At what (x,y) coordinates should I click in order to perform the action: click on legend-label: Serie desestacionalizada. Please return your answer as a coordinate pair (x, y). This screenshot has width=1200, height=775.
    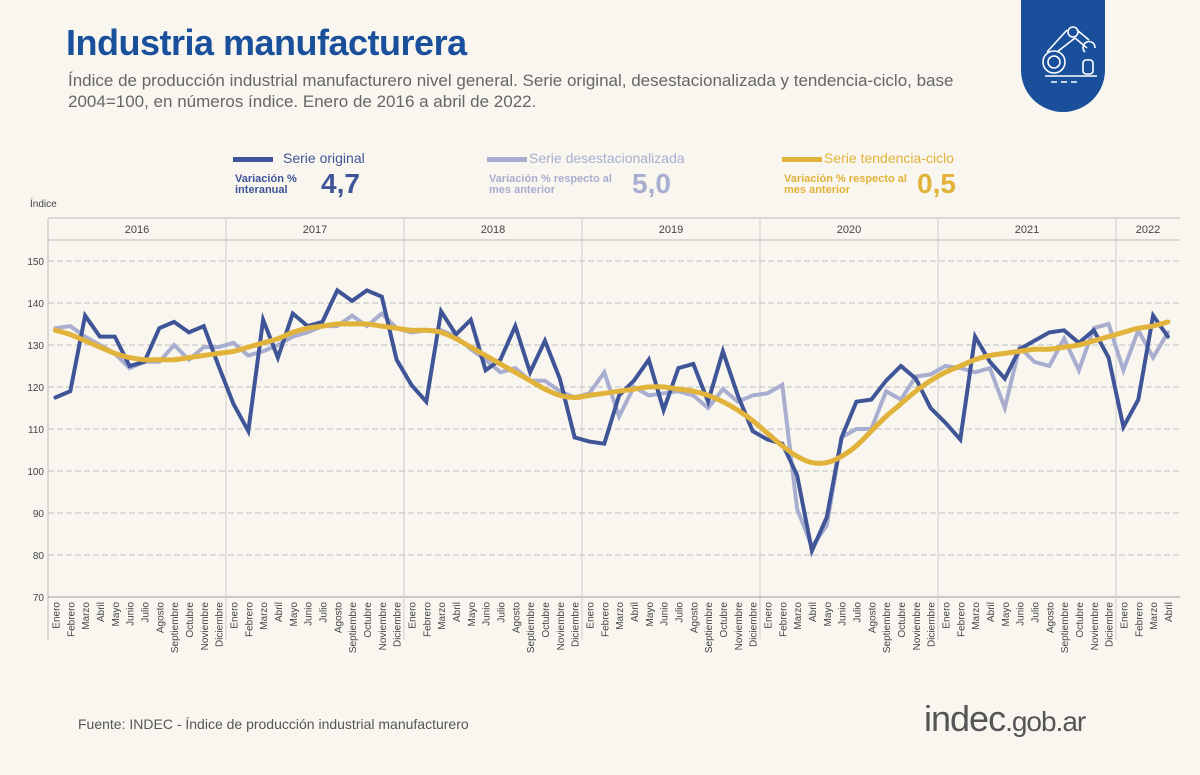
    Looking at the image, I should click on (607, 158).